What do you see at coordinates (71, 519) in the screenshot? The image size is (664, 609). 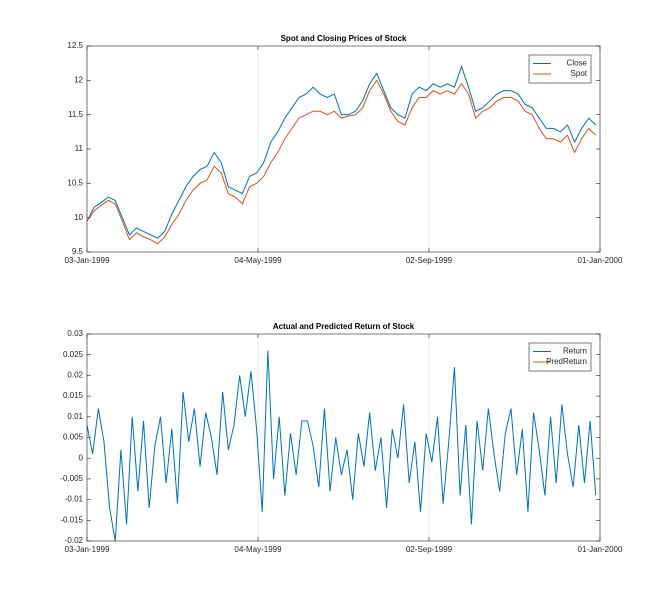 I see `y-tick-label: -0.015` at bounding box center [71, 519].